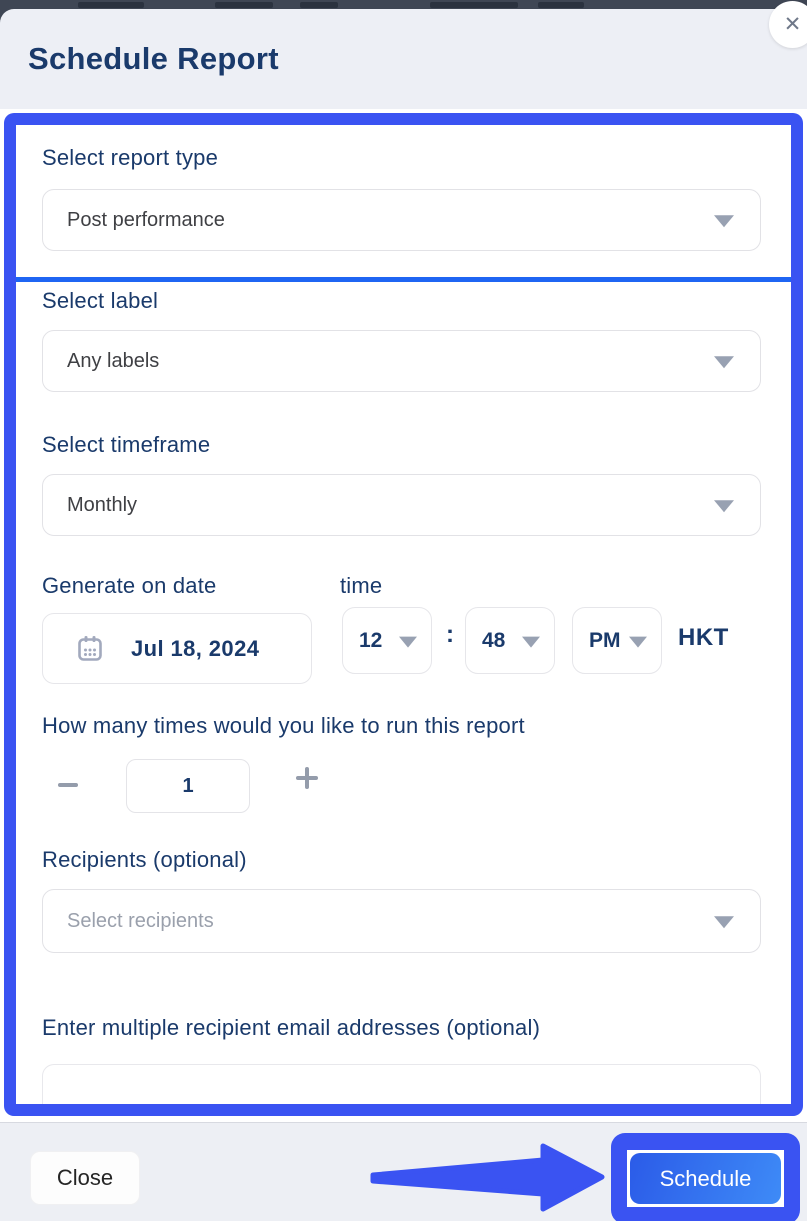 The width and height of the screenshot is (807, 1221). I want to click on recipients-select: Select recipients, so click(401, 921).